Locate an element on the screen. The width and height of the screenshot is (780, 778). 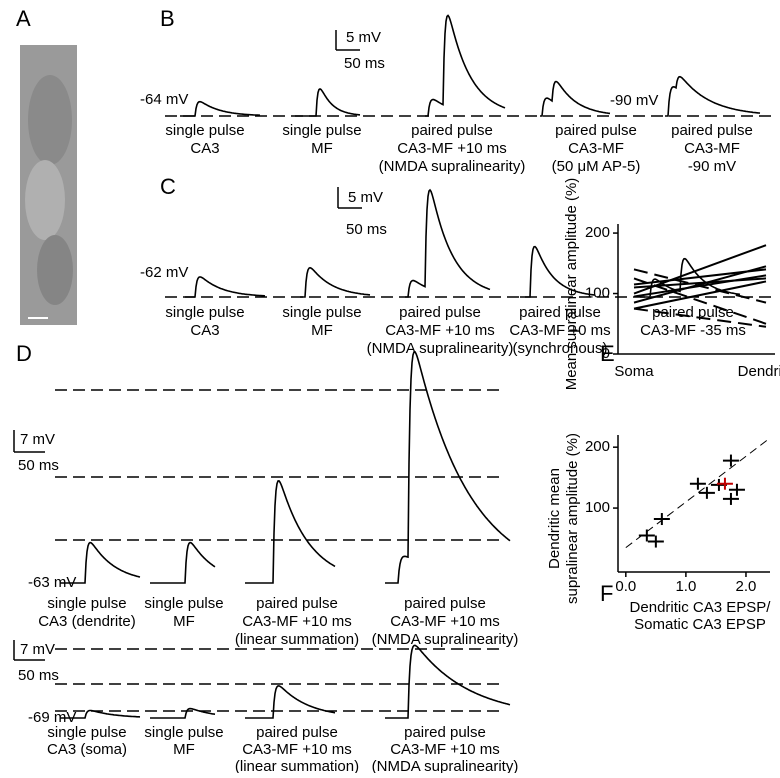
caption: CA3 (dendrite) is located at coordinates (87, 621).